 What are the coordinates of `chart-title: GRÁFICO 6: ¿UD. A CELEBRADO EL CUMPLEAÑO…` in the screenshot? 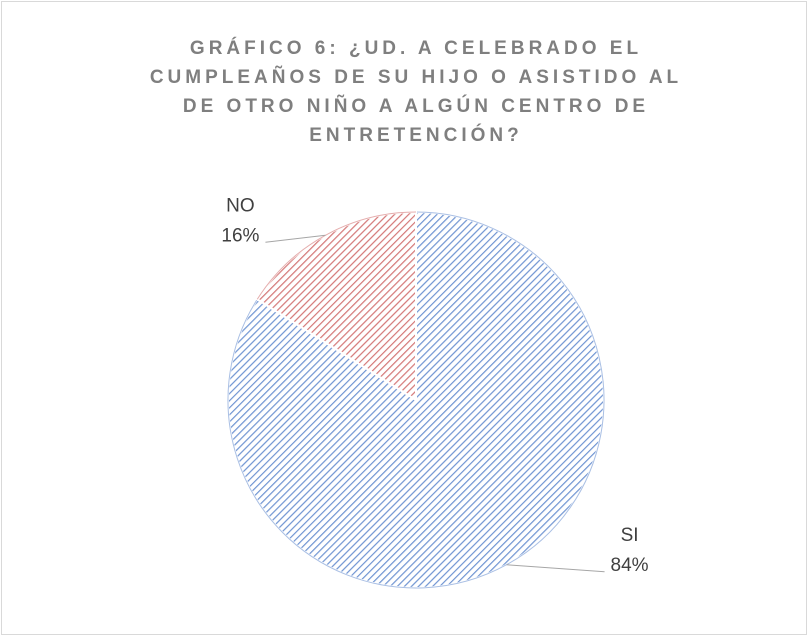 It's located at (416, 92).